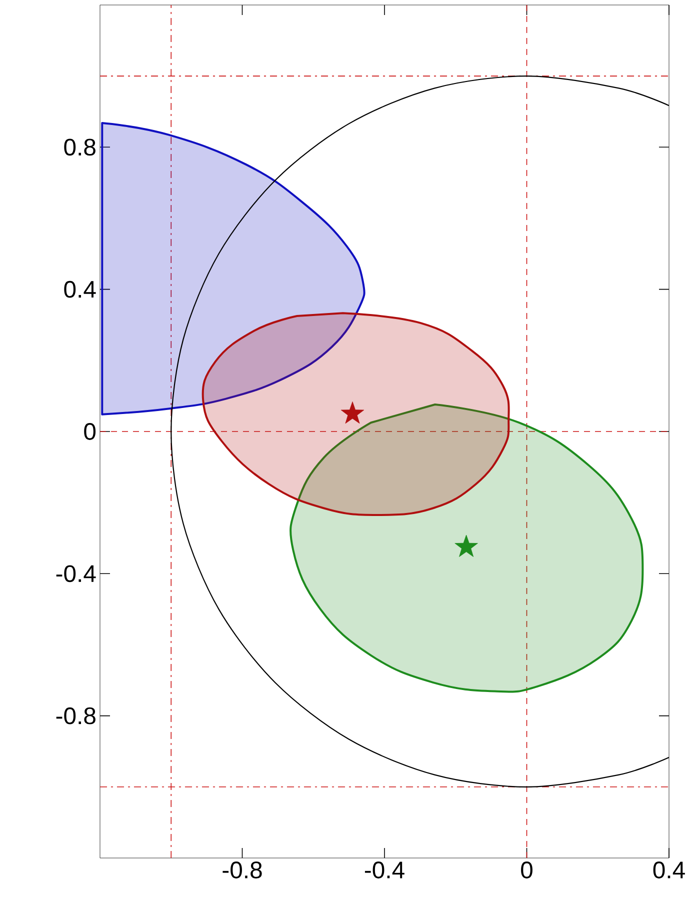 This screenshot has height=910, width=694. Describe the element at coordinates (526, 870) in the screenshot. I see `x-tick-label: 0` at that location.